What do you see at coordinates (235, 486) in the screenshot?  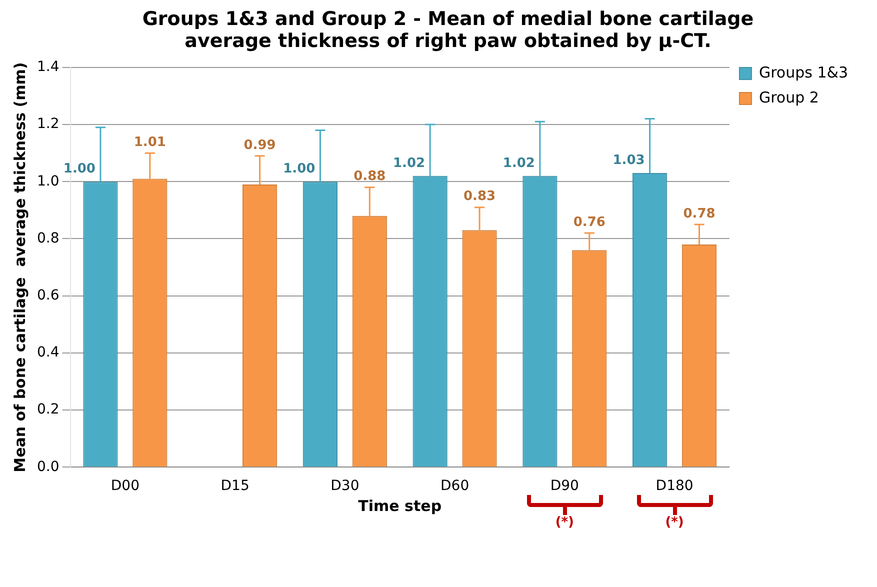 I see `x-tick-label: D15` at bounding box center [235, 486].